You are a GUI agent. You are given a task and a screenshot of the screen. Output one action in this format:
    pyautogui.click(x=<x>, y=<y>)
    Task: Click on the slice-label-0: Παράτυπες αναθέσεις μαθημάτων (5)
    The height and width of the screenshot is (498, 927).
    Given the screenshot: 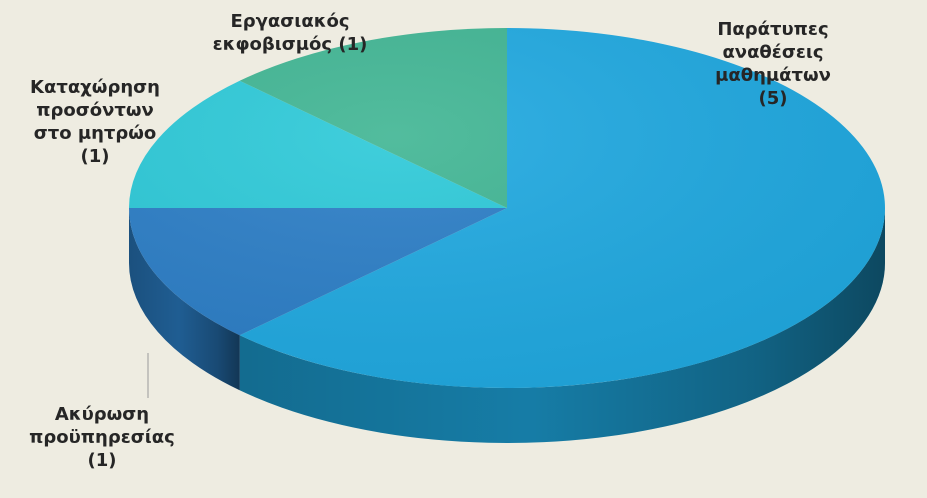 What is the action you would take?
    pyautogui.click(x=773, y=64)
    